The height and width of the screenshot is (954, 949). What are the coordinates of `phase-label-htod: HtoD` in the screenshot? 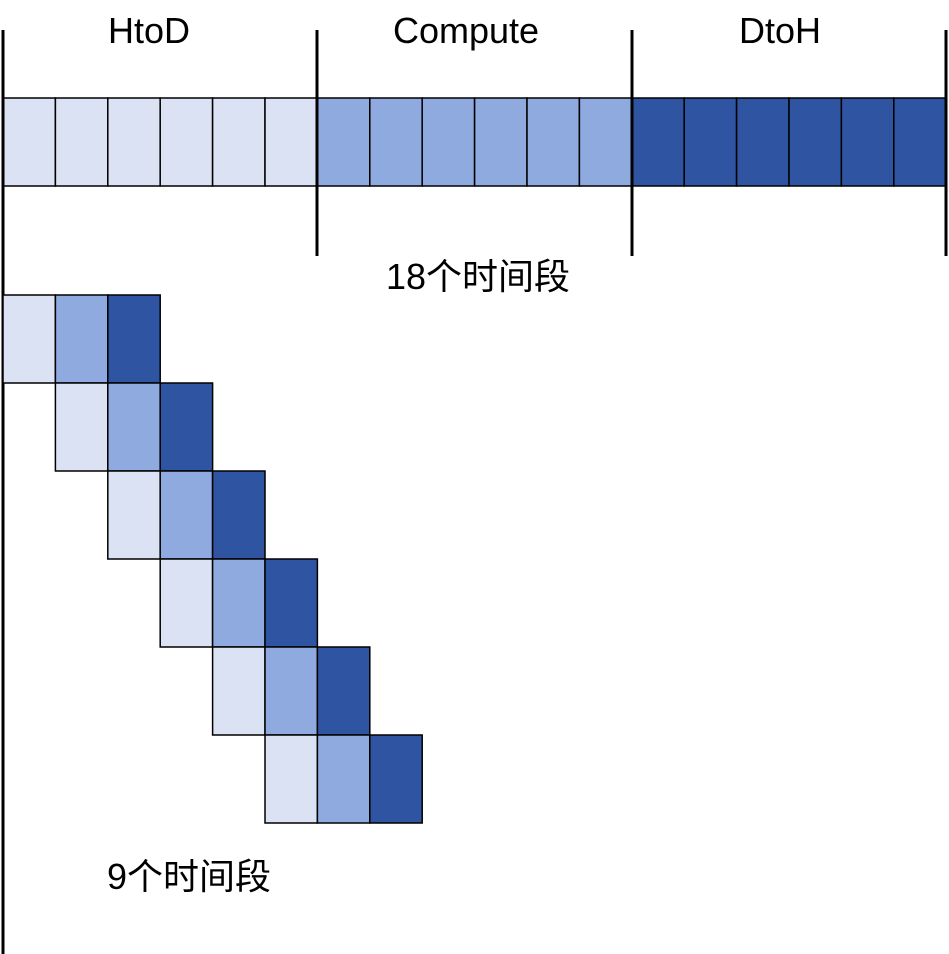 It's located at (149, 30).